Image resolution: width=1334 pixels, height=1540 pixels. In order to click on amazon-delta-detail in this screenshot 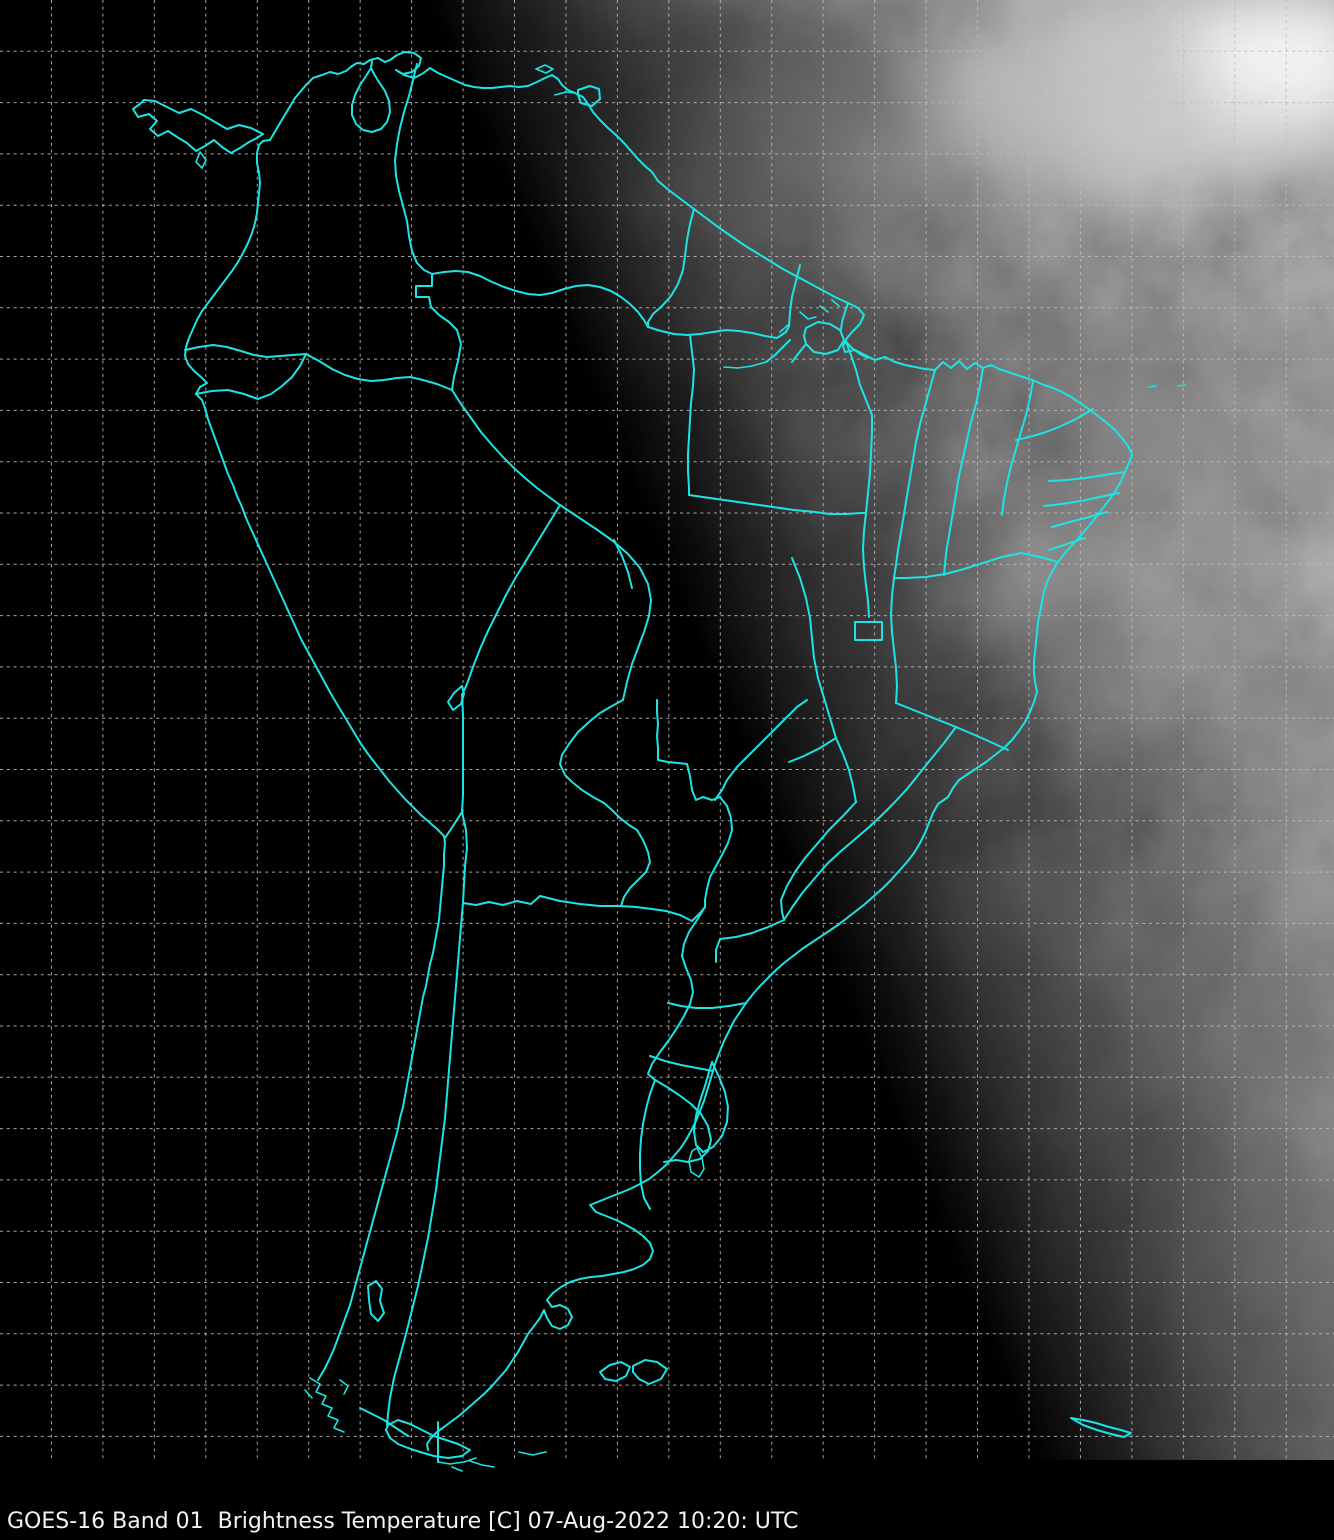, I will do `click(817, 331)`.